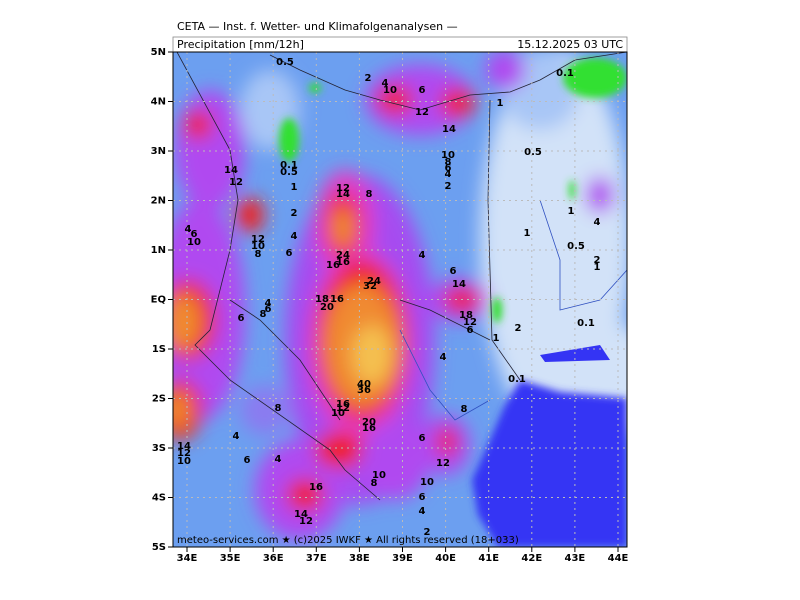 Image resolution: width=800 pixels, height=600 pixels. What do you see at coordinates (158, 52) in the screenshot?
I see `lat-label: 5N` at bounding box center [158, 52].